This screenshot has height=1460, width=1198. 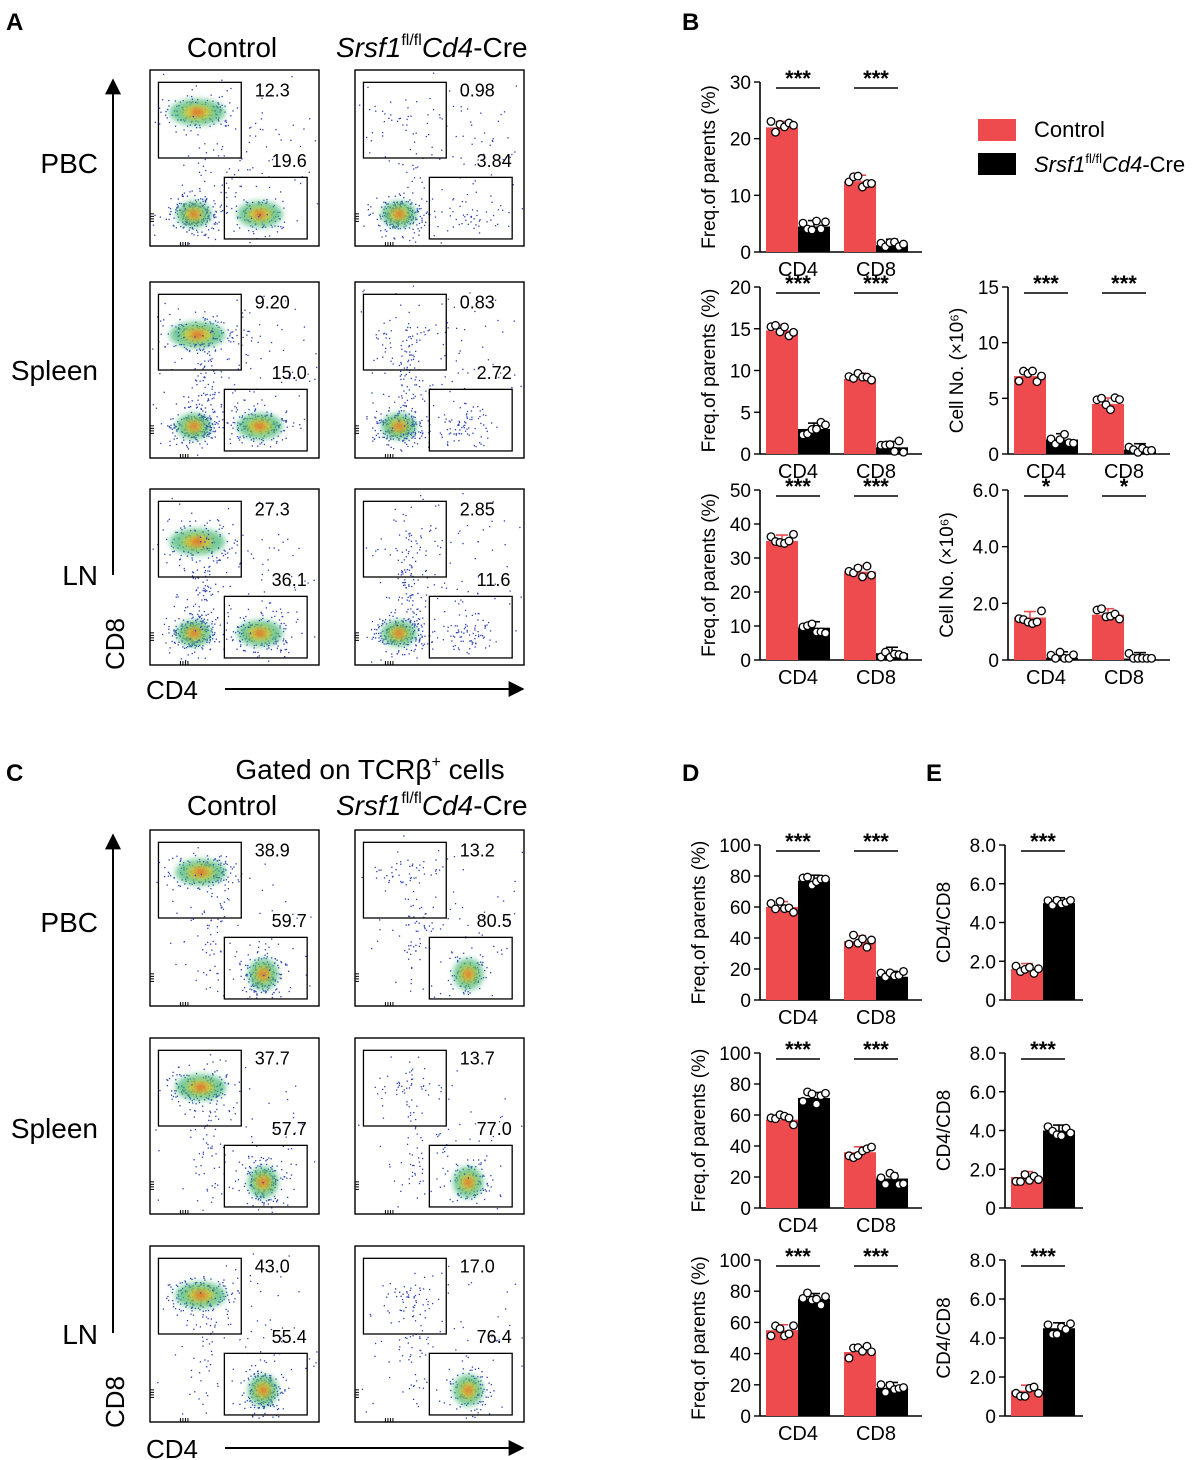 I want to click on flow-top-r1-c0: 9.20 15.0, so click(x=234, y=370).